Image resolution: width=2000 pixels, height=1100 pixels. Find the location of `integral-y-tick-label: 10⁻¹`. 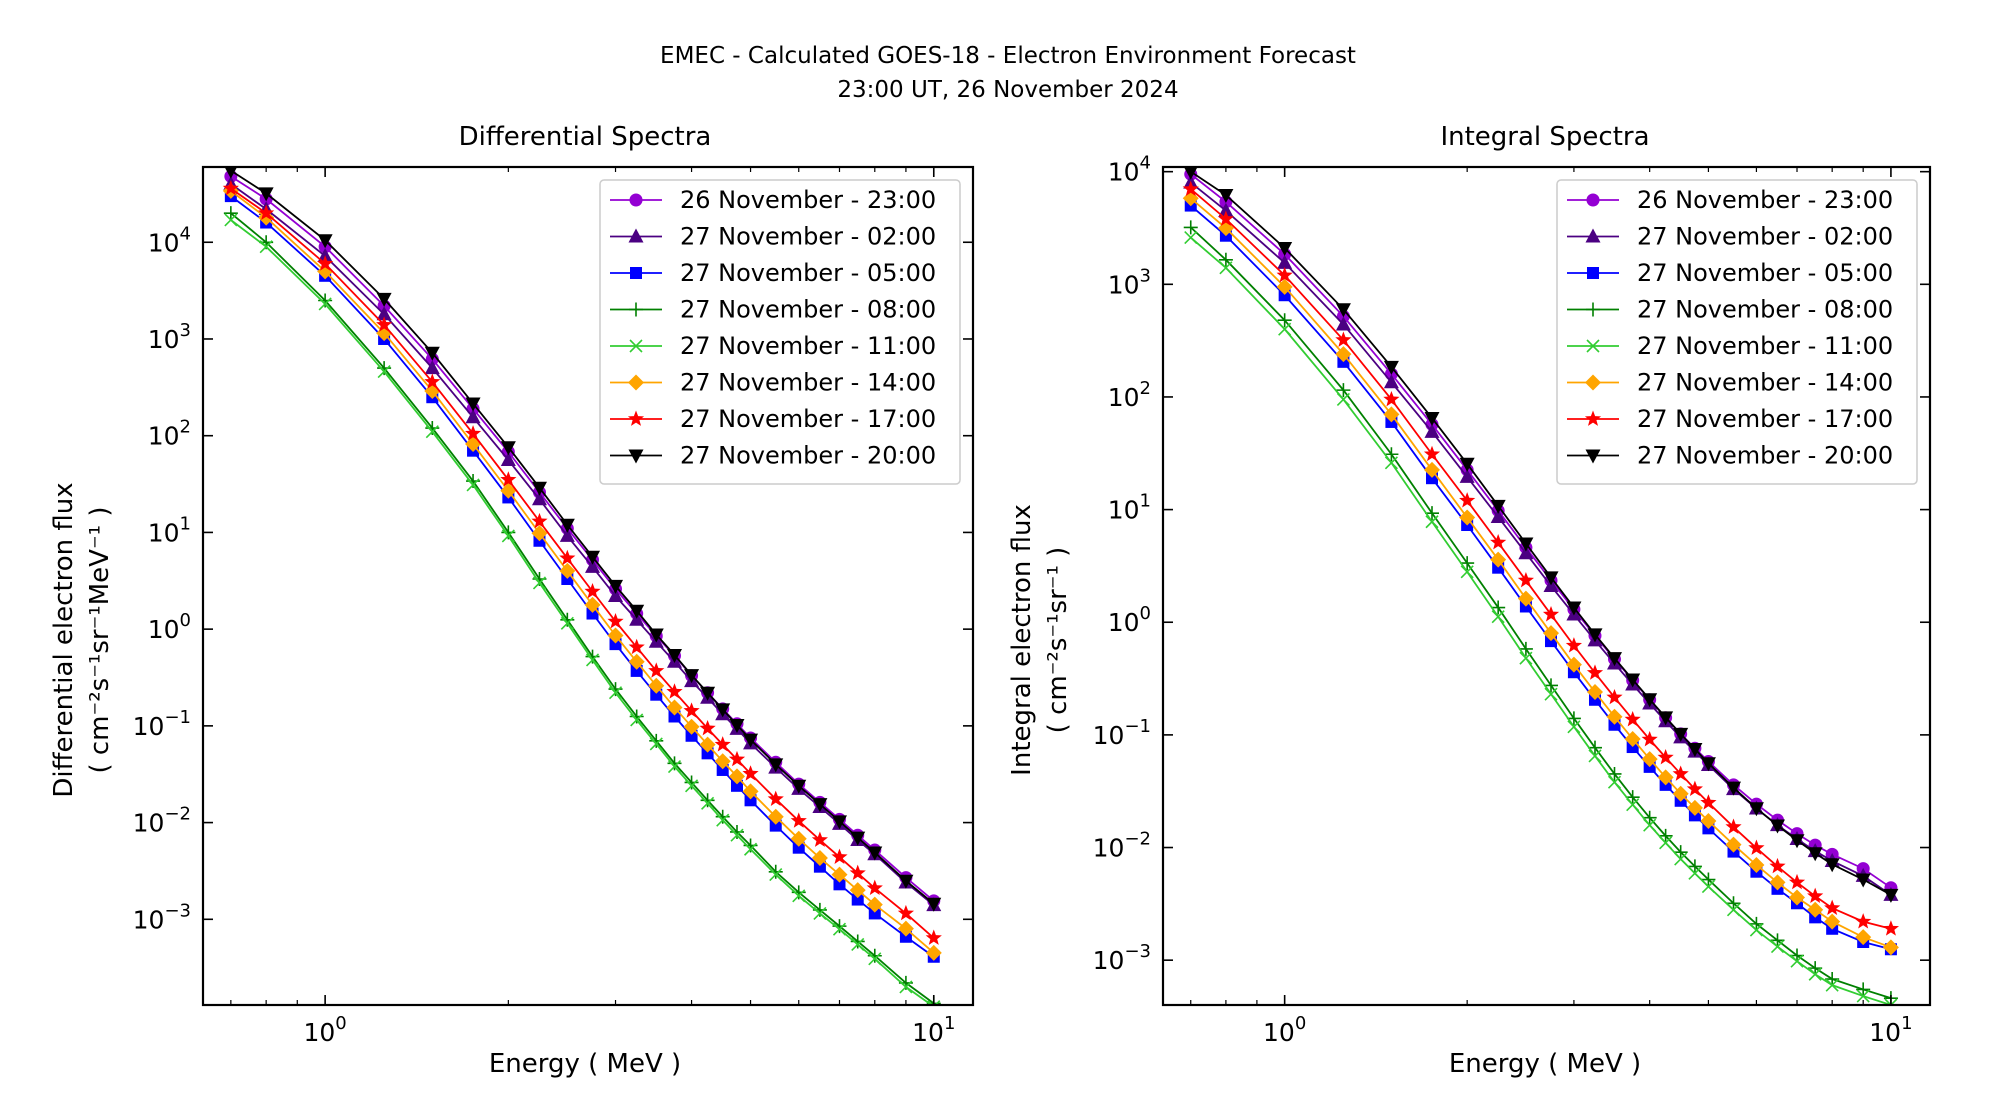

integral-y-tick-label: 10⁻¹ is located at coordinates (1122, 733).